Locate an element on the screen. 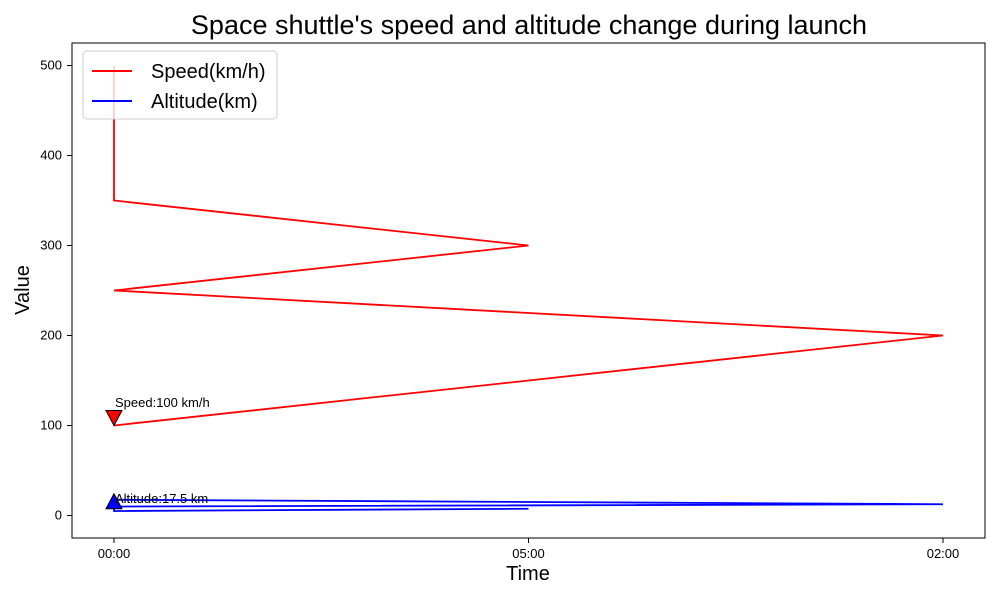 Image resolution: width=1000 pixels, height=600 pixels. annotation-label-altitude: Altitude:17.5 km is located at coordinates (161, 498).